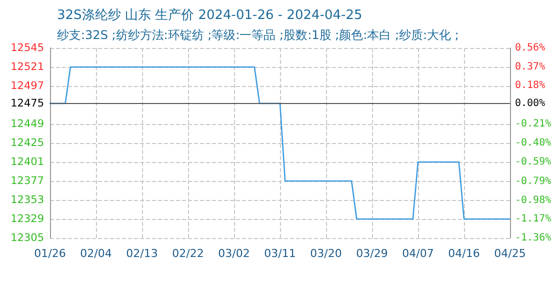  What do you see at coordinates (464, 253) in the screenshot?
I see `x-tick-label: 04/16` at bounding box center [464, 253].